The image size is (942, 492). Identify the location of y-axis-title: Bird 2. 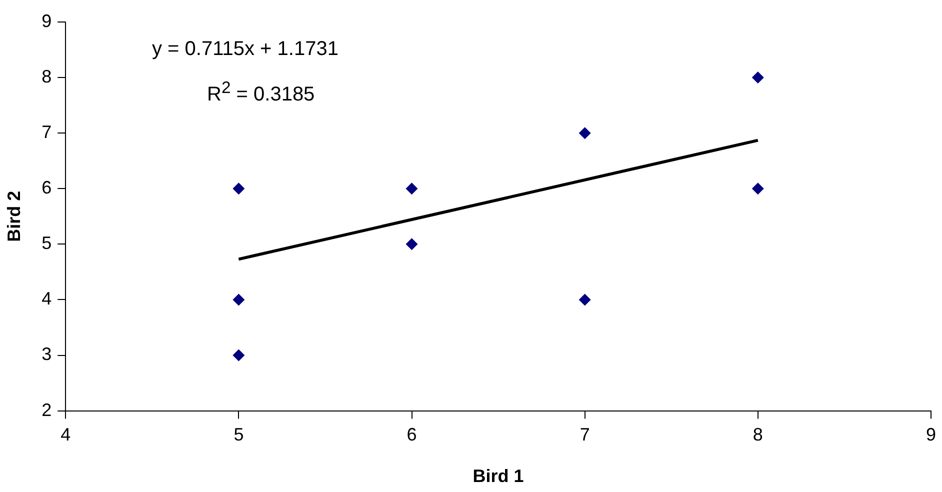
(14, 216).